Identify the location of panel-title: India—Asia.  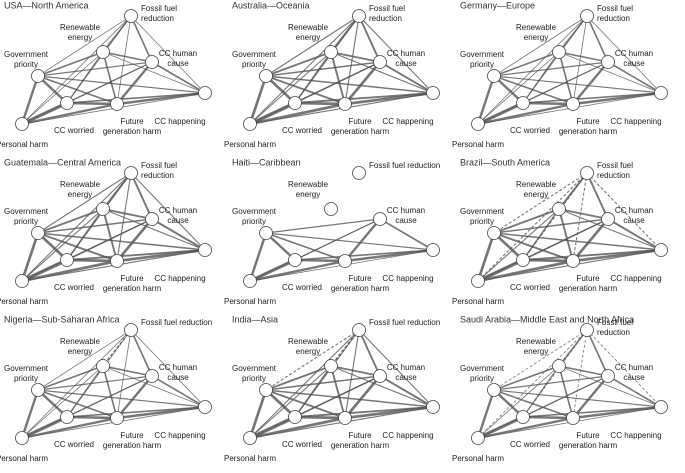
(255, 319).